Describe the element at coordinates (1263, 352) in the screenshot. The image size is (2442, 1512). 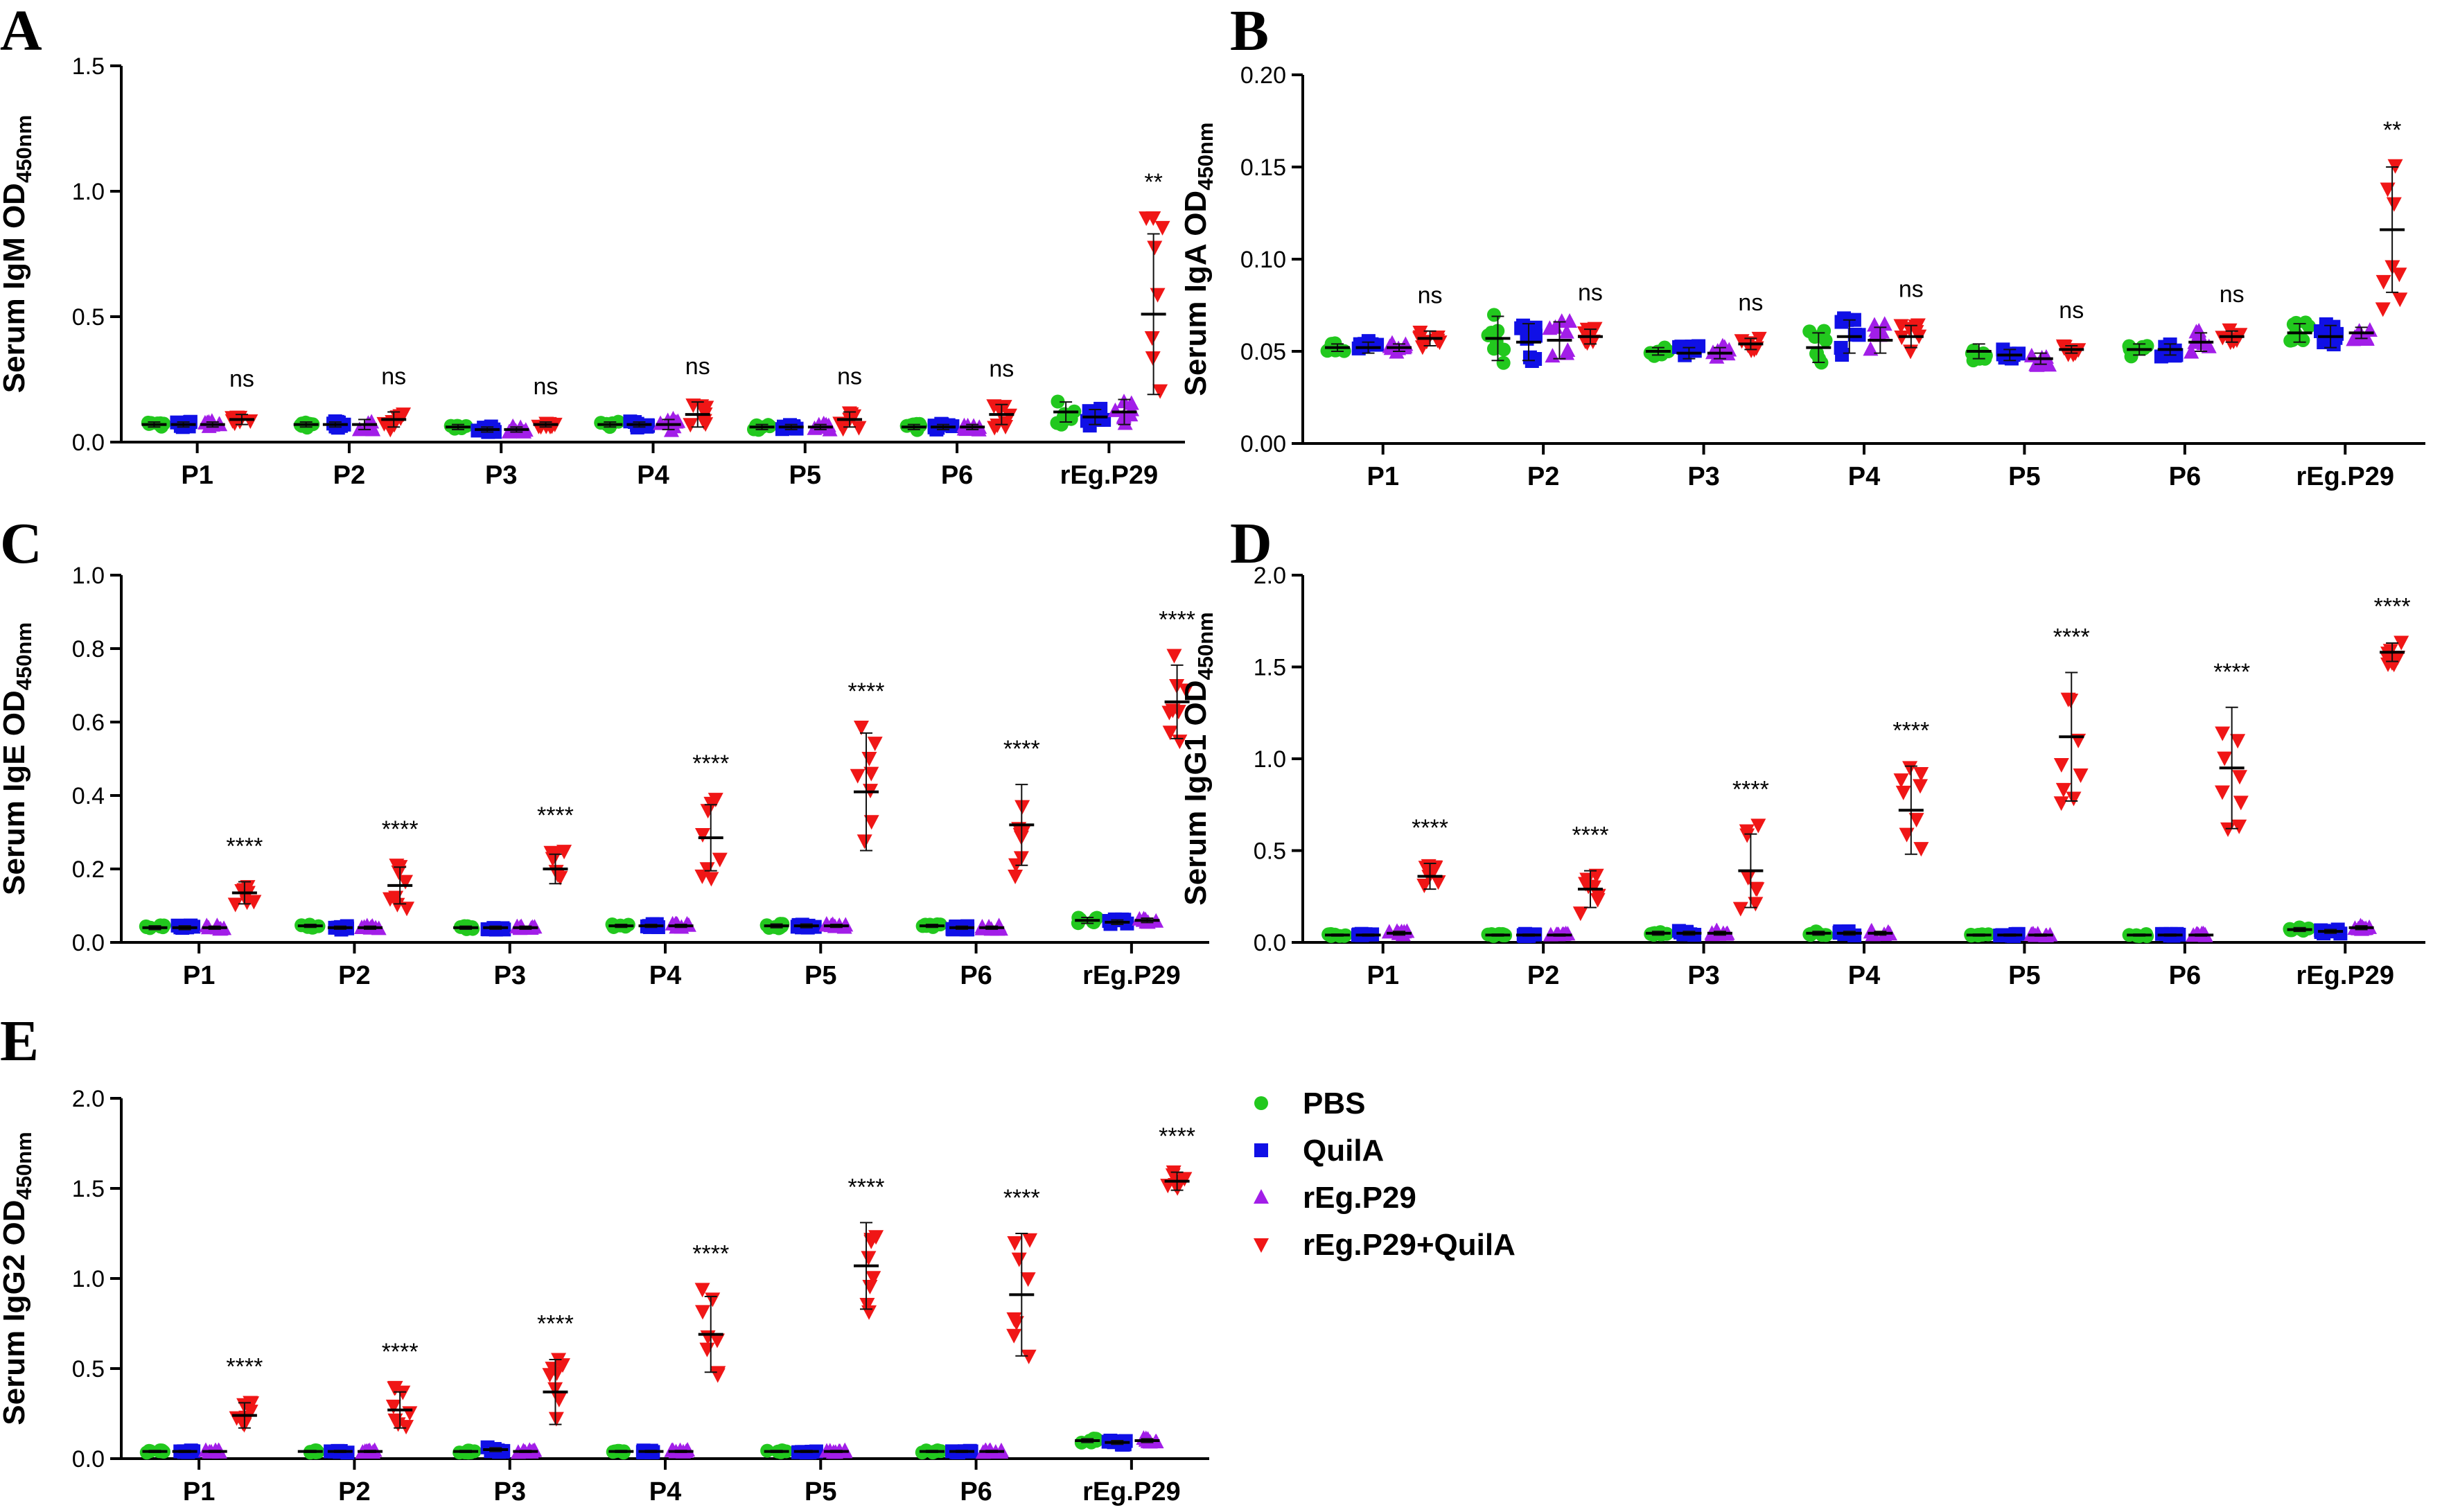
I see `y-tick-label: 0.05` at that location.